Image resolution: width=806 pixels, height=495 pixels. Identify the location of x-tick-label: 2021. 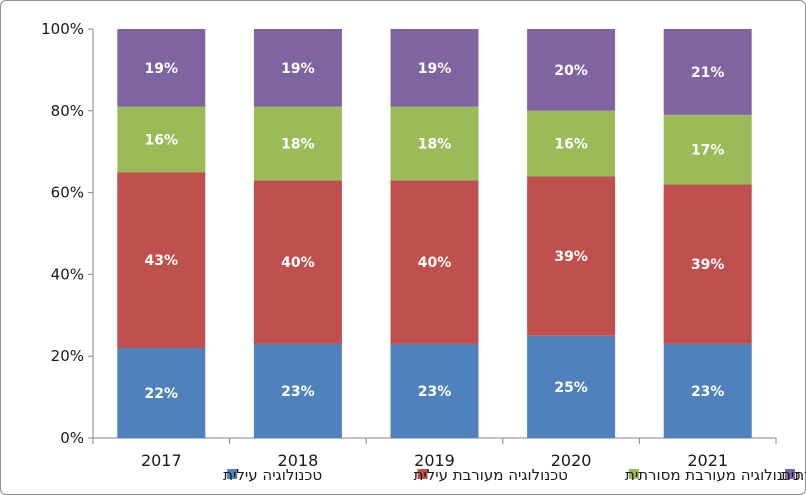
(707, 460).